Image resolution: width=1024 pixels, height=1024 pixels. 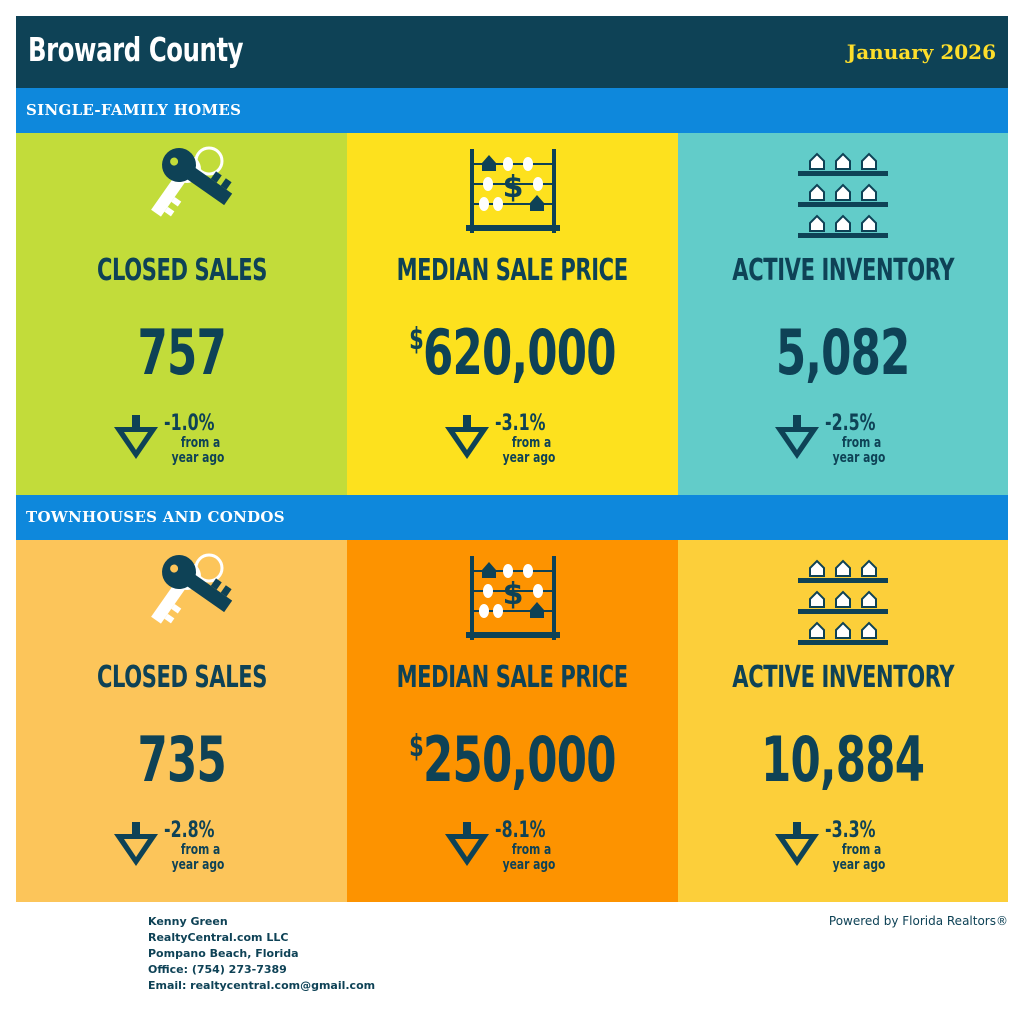 What do you see at coordinates (181, 352) in the screenshot?
I see `tile-value: 757` at bounding box center [181, 352].